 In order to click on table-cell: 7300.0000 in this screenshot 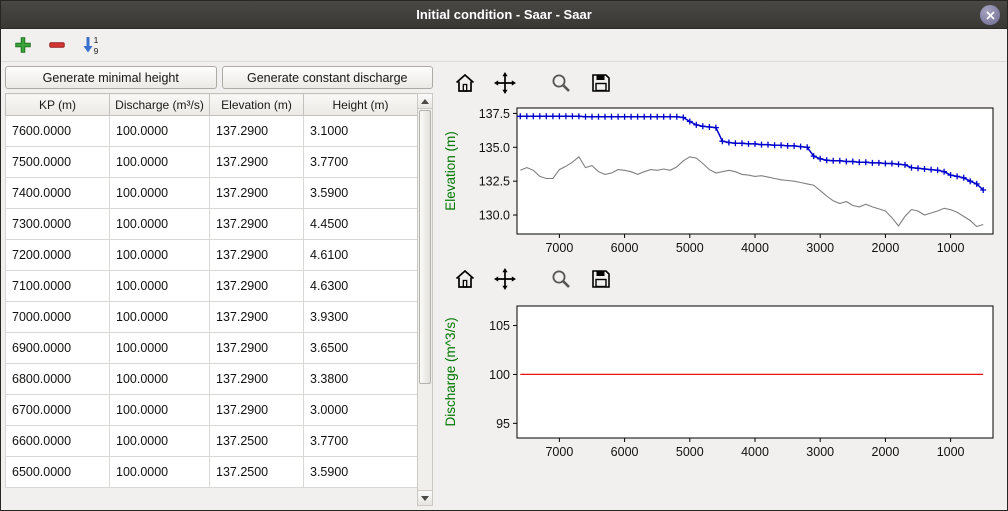, I will do `click(57, 224)`.